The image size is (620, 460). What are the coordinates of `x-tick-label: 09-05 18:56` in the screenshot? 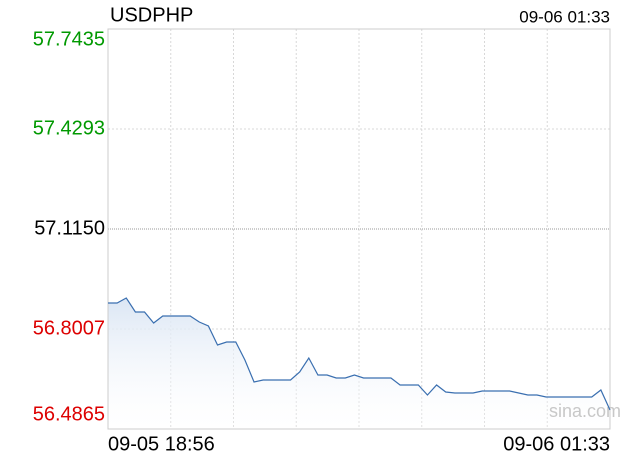 It's located at (161, 444).